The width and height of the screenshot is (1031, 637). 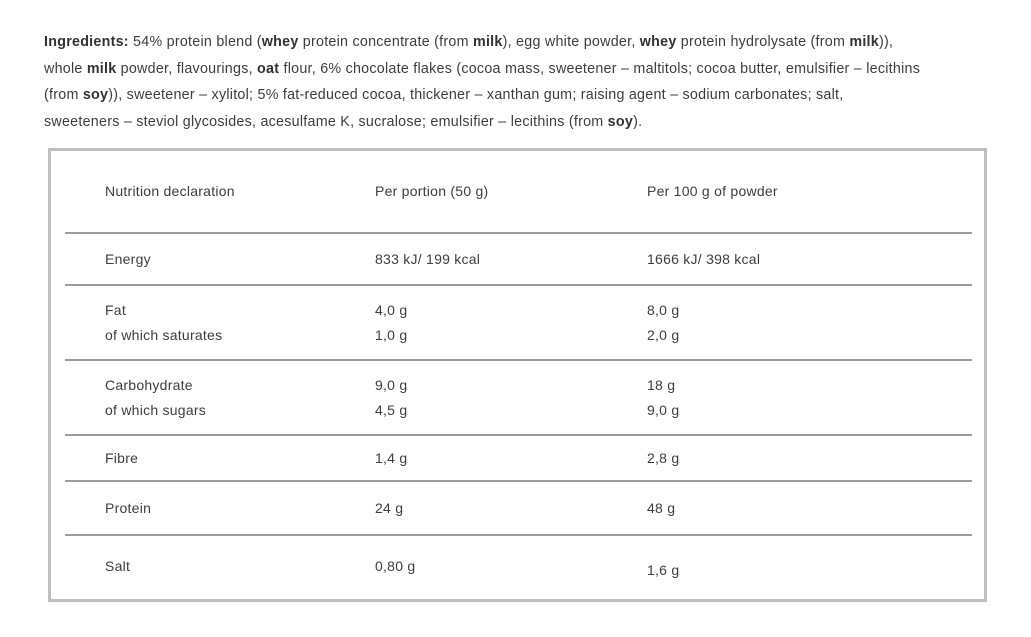 I want to click on ingredient-text: )., so click(x=638, y=121).